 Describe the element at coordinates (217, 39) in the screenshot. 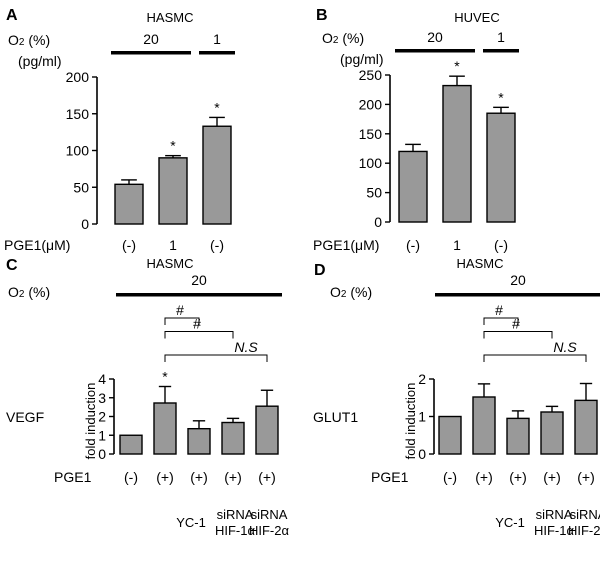

I see `o2-condition-label: 1` at that location.